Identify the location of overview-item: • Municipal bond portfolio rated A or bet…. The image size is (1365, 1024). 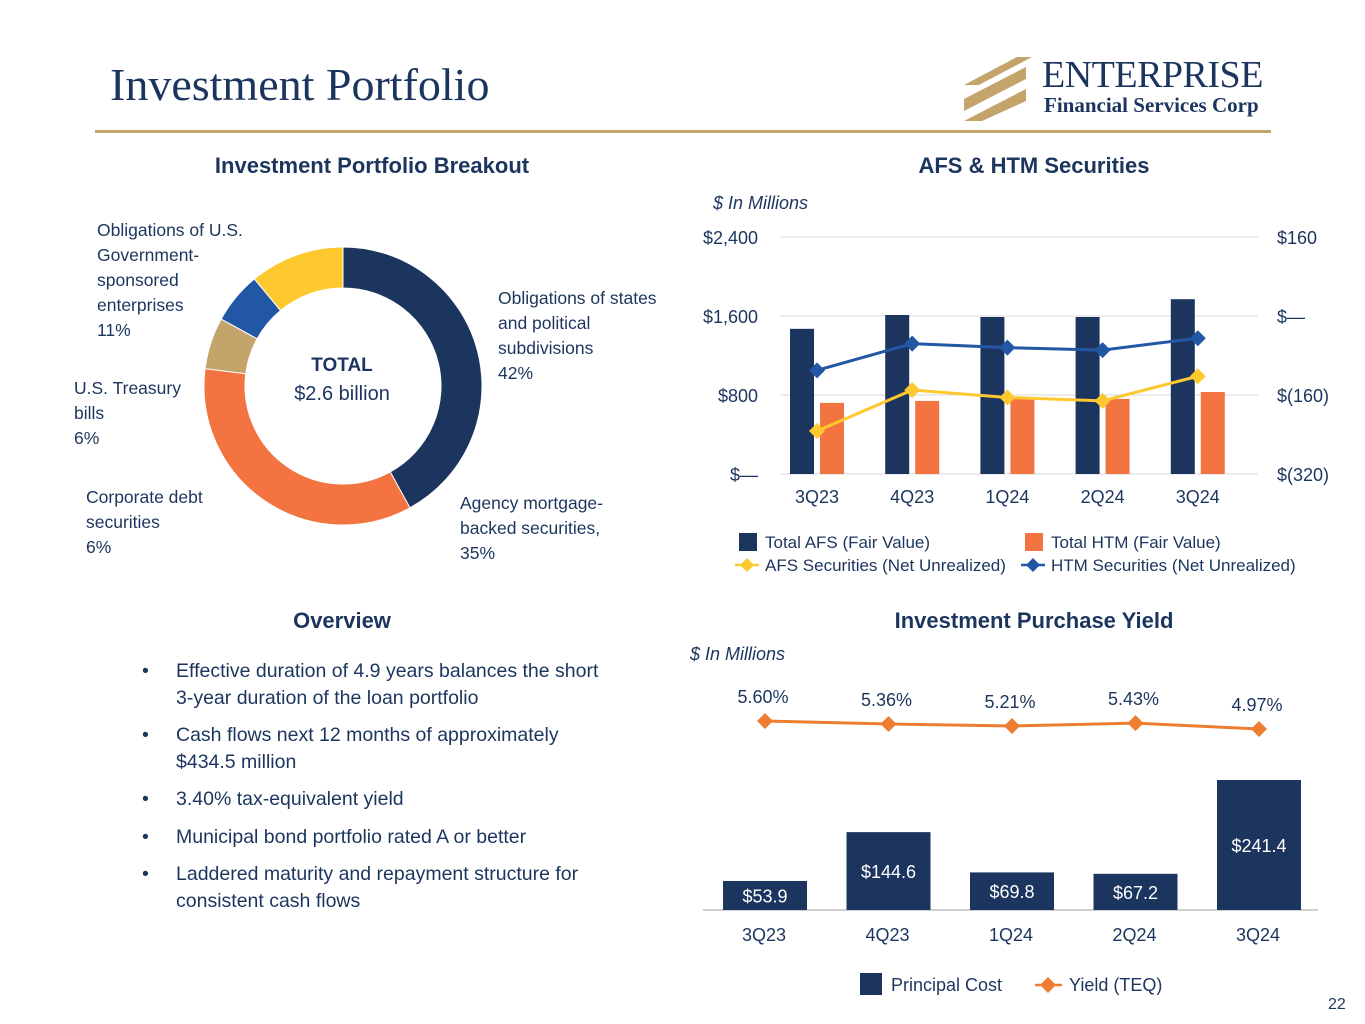
(370, 837).